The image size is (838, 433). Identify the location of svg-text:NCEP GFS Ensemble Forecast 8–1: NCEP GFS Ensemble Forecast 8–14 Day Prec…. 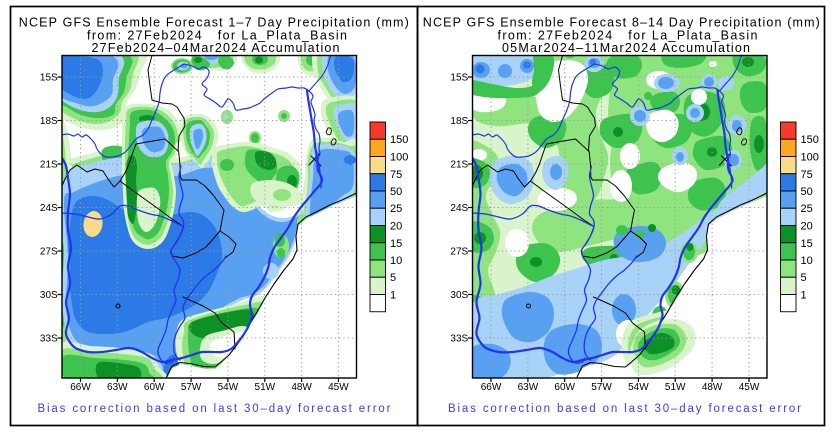
(621, 23).